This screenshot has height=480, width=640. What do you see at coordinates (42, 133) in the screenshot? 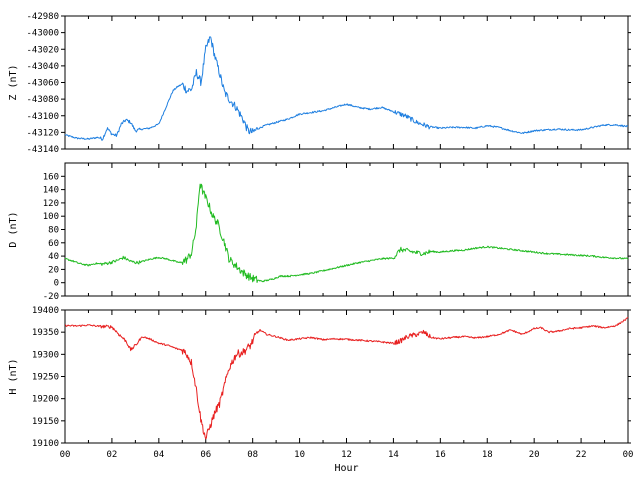
I see `y-tick-label: -43120` at bounding box center [42, 133].